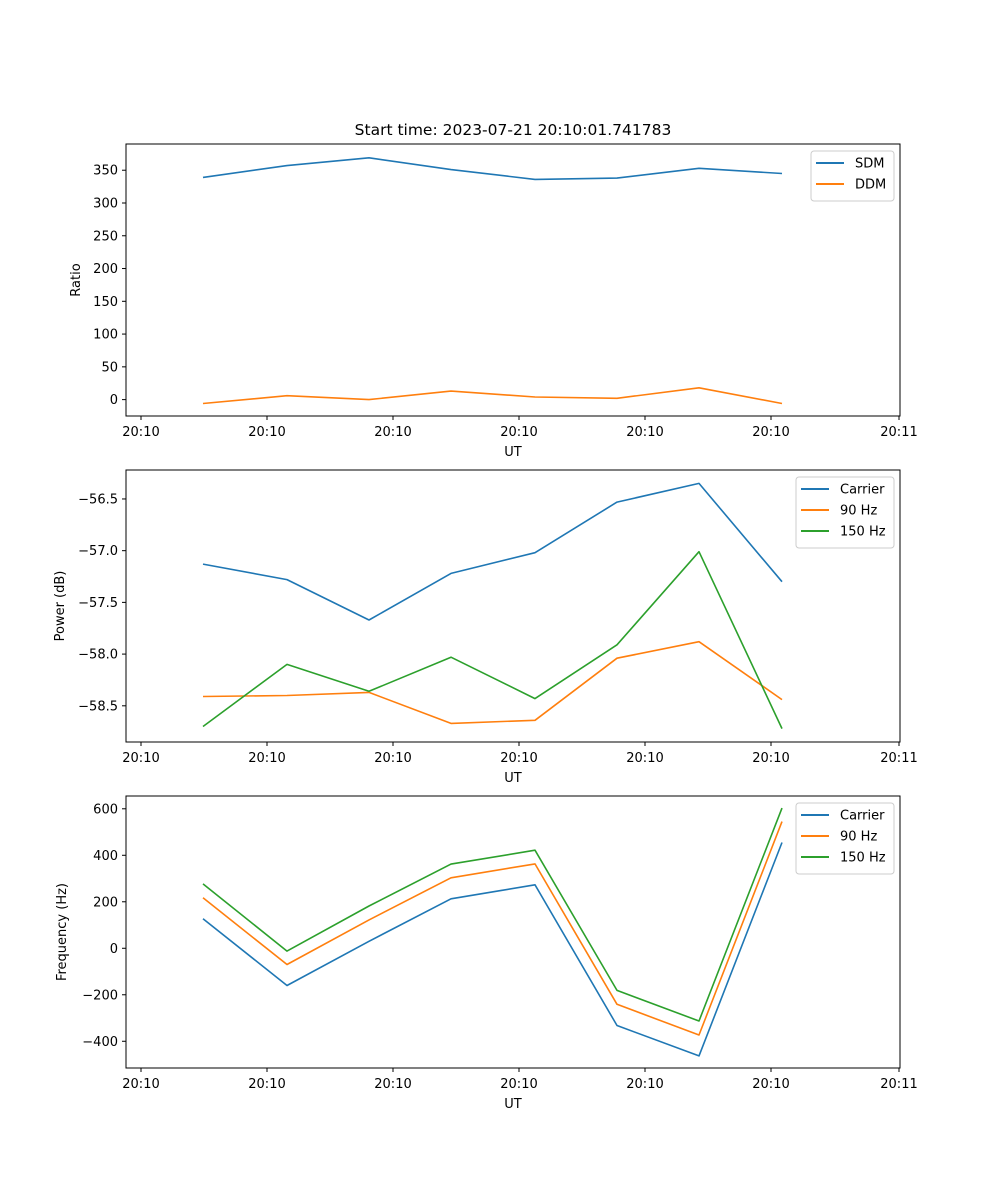  What do you see at coordinates (105, 302) in the screenshot?
I see `y-tick-label: 150` at bounding box center [105, 302].